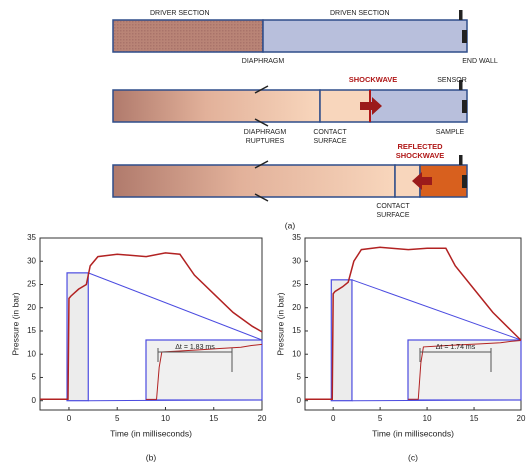 The width and height of the screenshot is (526, 465). What do you see at coordinates (290, 225) in the screenshot?
I see `caption: (a)` at bounding box center [290, 225].